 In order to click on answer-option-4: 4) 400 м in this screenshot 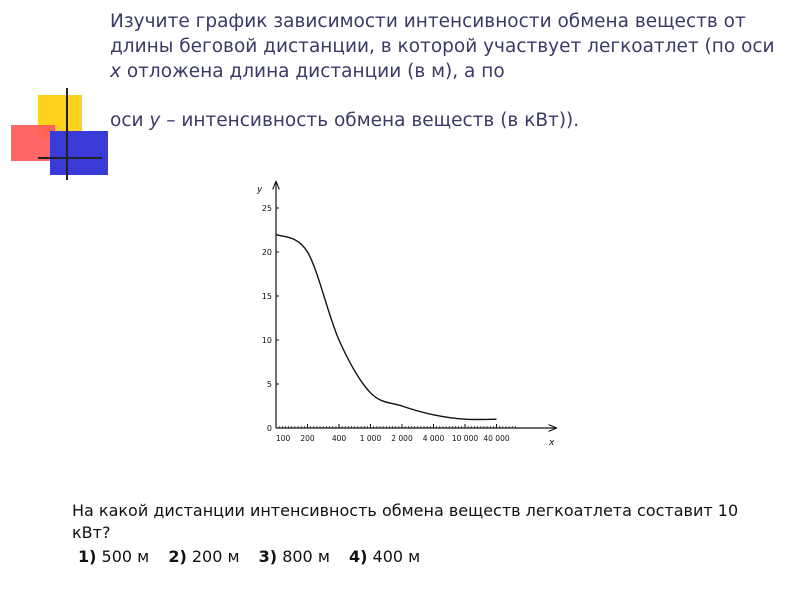, I will do `click(384, 556)`.